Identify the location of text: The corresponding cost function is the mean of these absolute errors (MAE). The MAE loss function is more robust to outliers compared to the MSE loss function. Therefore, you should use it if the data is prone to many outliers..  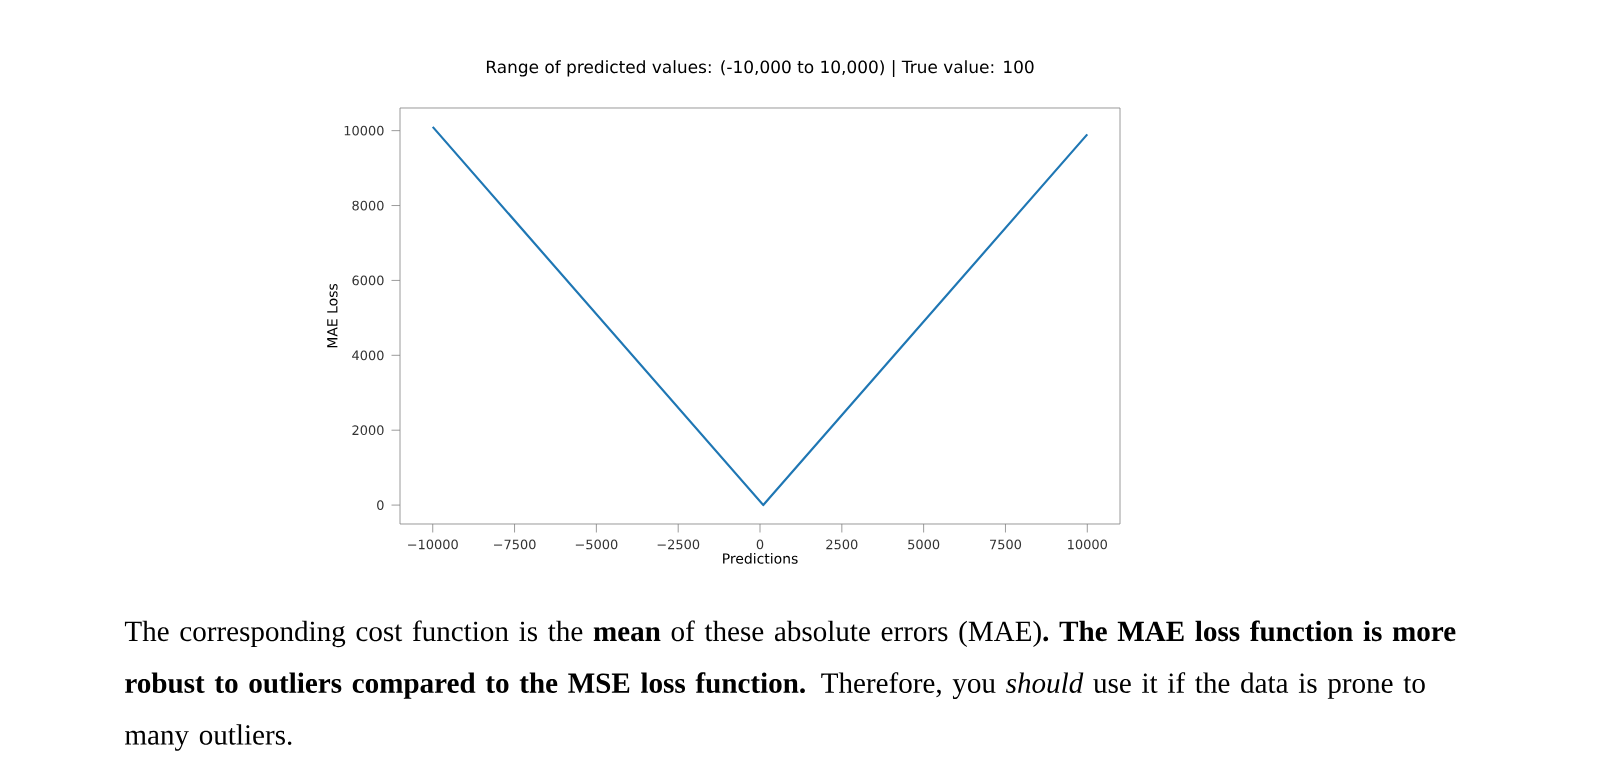
(790, 685).